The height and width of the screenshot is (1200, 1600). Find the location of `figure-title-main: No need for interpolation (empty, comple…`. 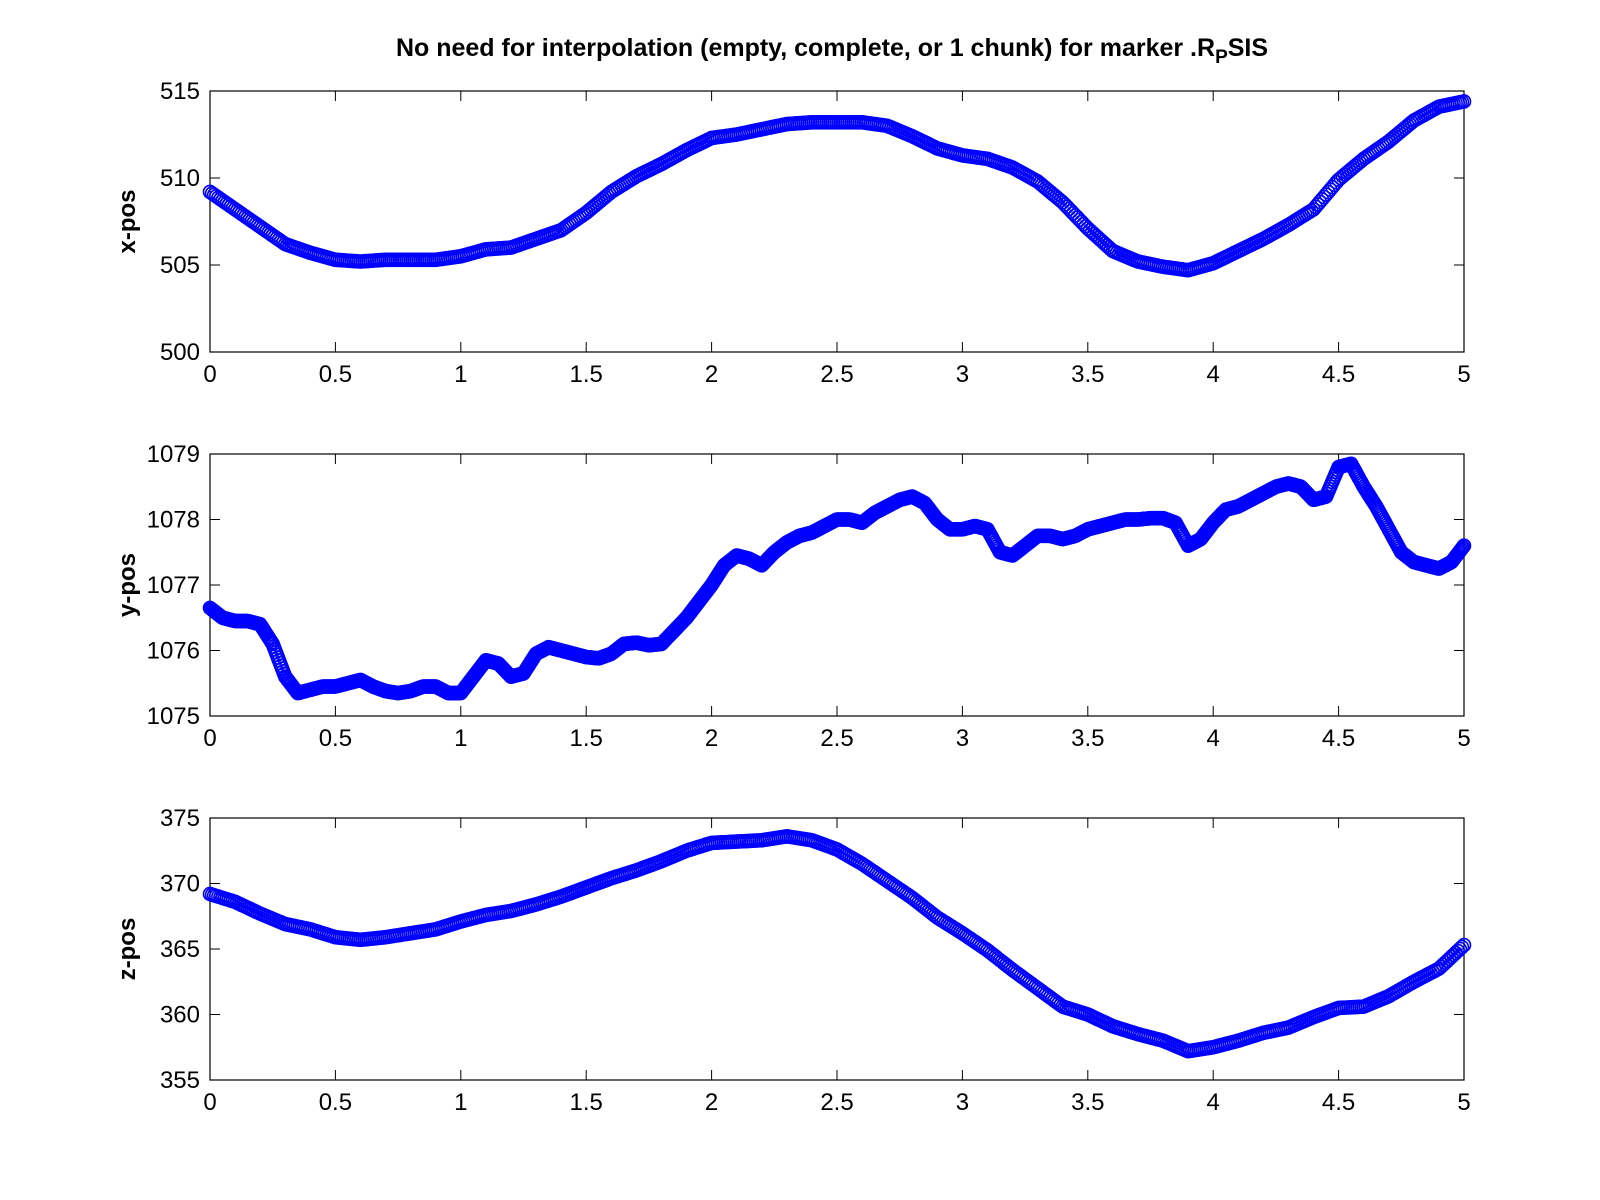

figure-title-main: No need for interpolation (empty, comple… is located at coordinates (805, 48).